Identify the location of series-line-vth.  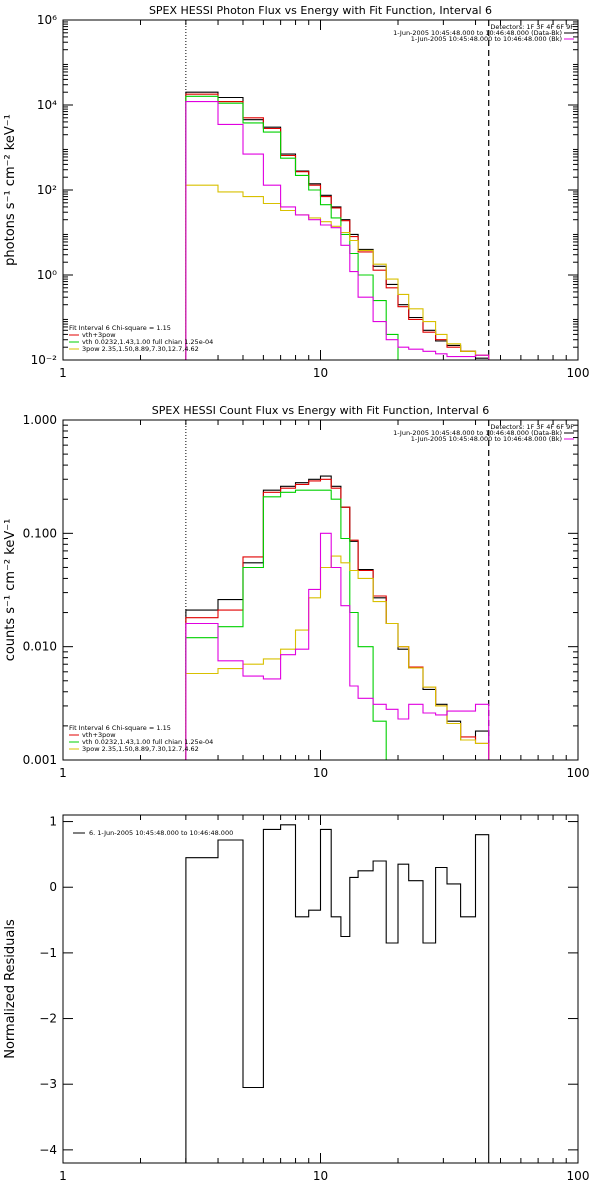
(337, 625).